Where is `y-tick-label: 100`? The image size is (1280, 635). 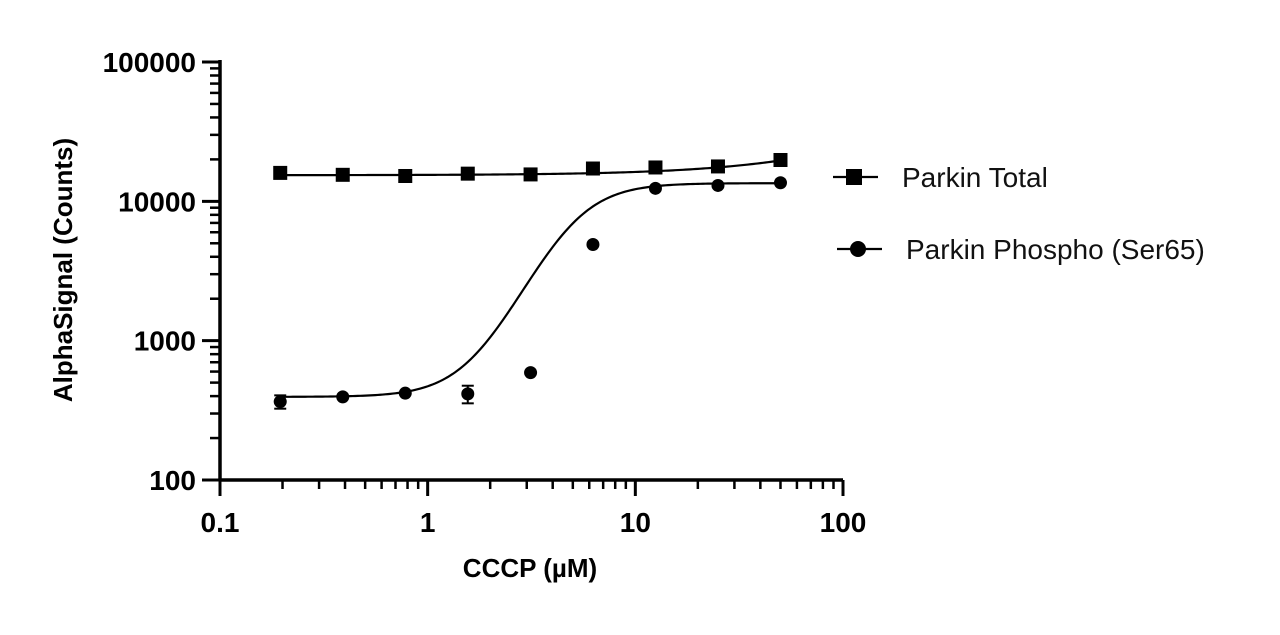 y-tick-label: 100 is located at coordinates (172, 480).